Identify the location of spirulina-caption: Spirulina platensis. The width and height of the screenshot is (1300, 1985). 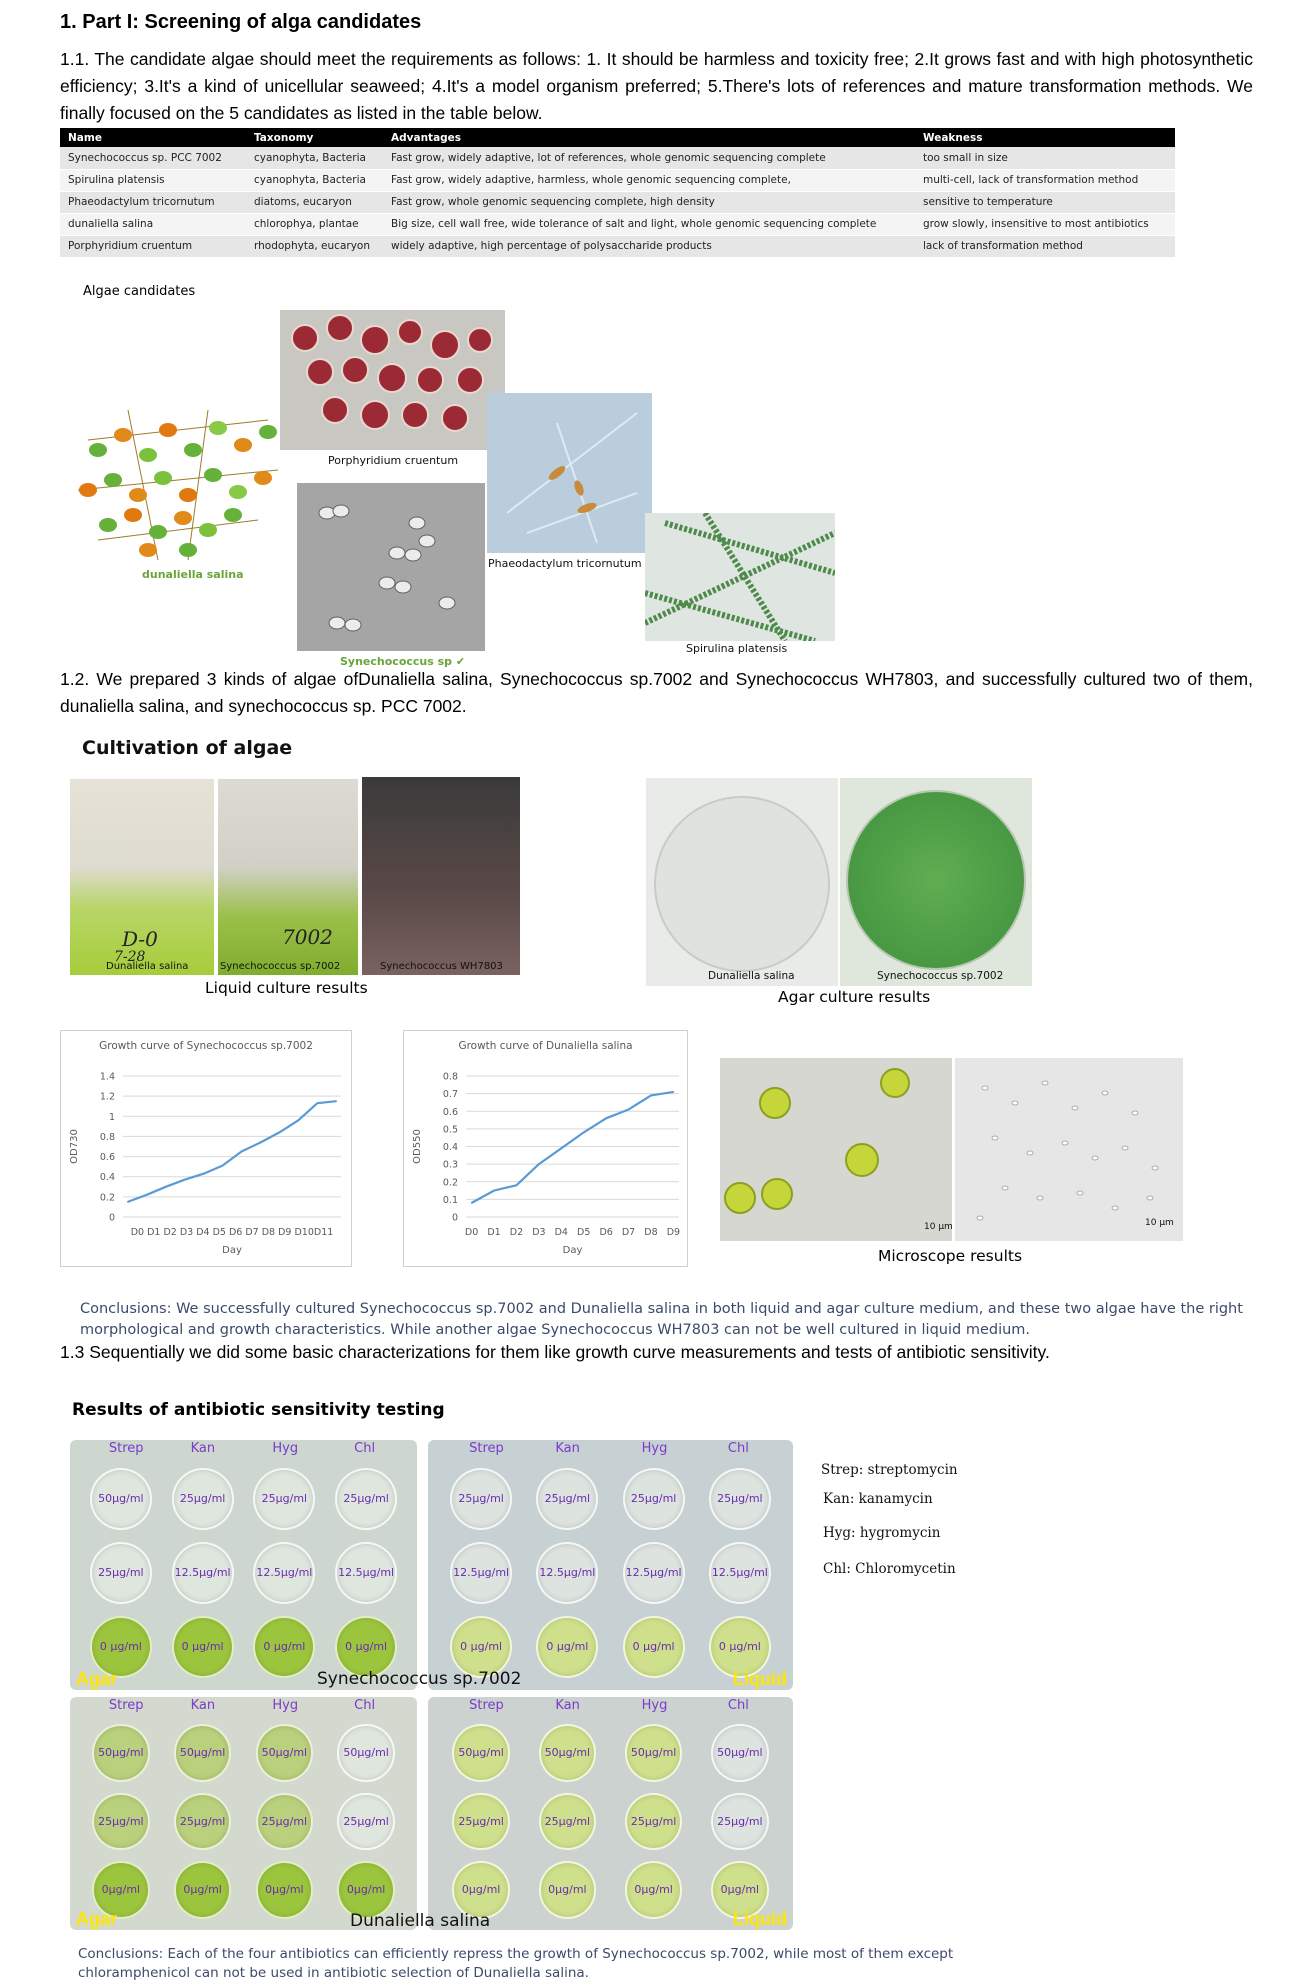
(737, 648).